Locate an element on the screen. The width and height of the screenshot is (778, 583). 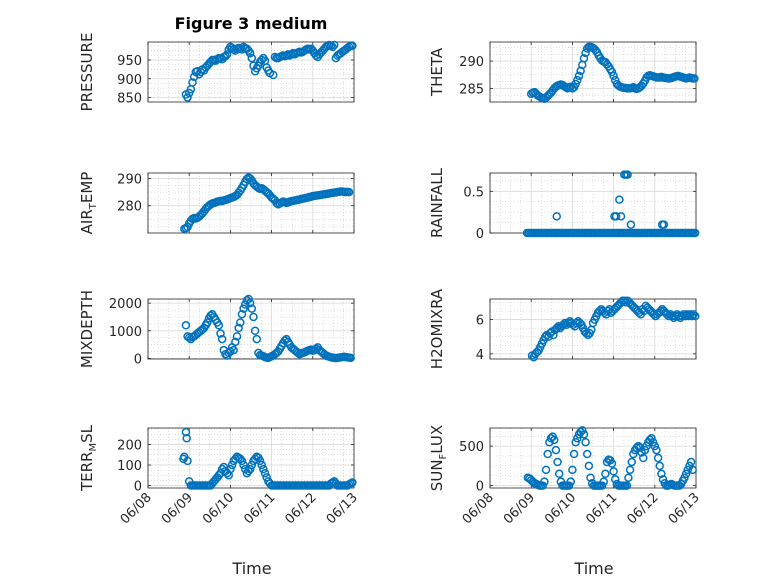
subplot-air_temp: 280 290 AIRTEMP is located at coordinates (216, 203).